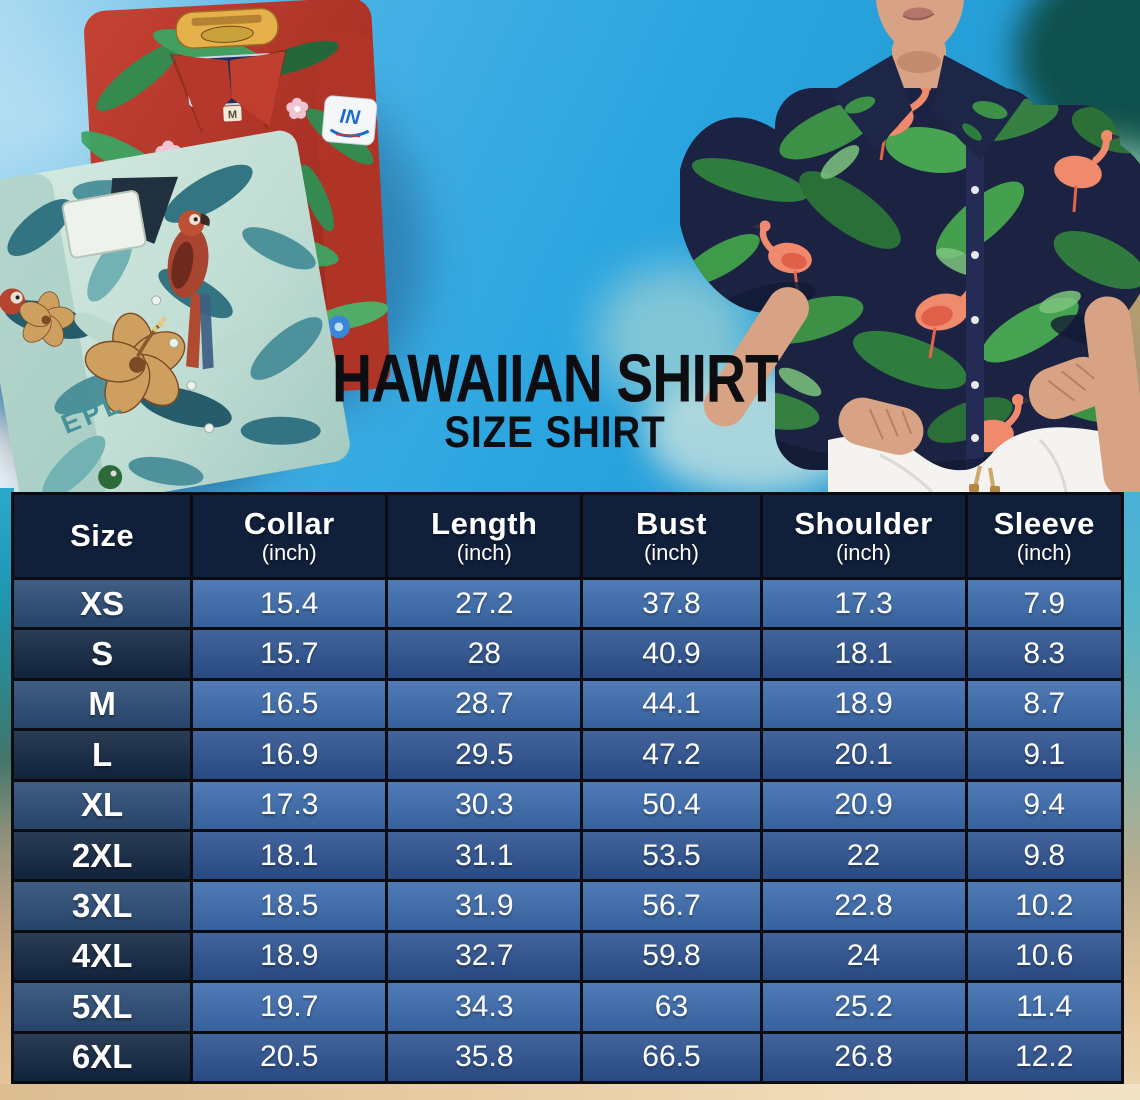 This screenshot has height=1100, width=1140. I want to click on hibiscus-print, so click(102, 352).